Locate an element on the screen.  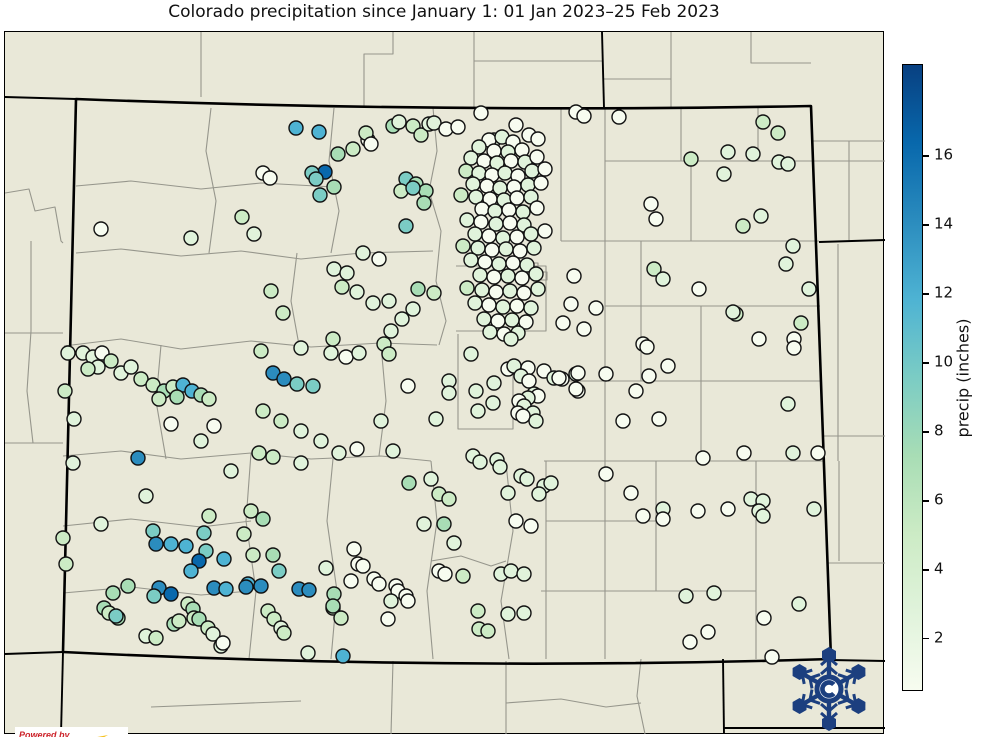
colorbar-tick-label: 10 is located at coordinates (944, 361).